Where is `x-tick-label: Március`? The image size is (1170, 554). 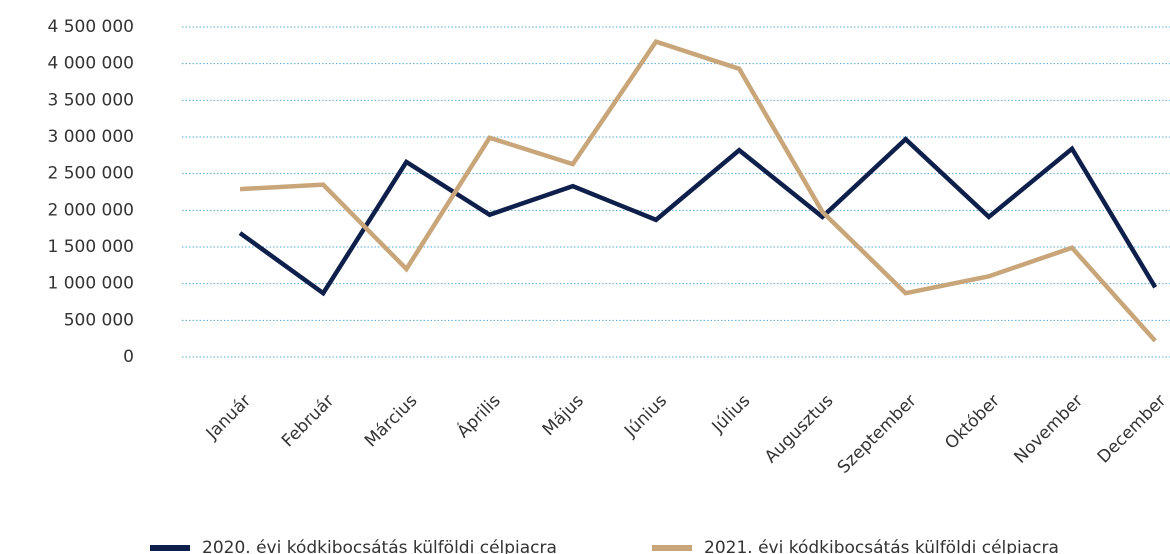 x-tick-label: Március is located at coordinates (391, 421).